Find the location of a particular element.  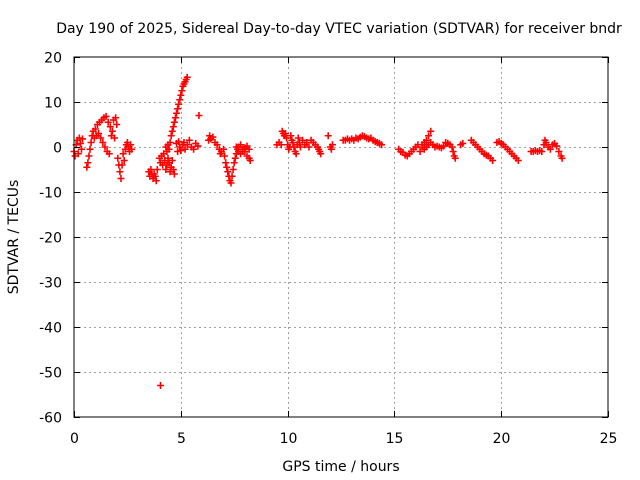

x-tick-label: 25 is located at coordinates (609, 439).